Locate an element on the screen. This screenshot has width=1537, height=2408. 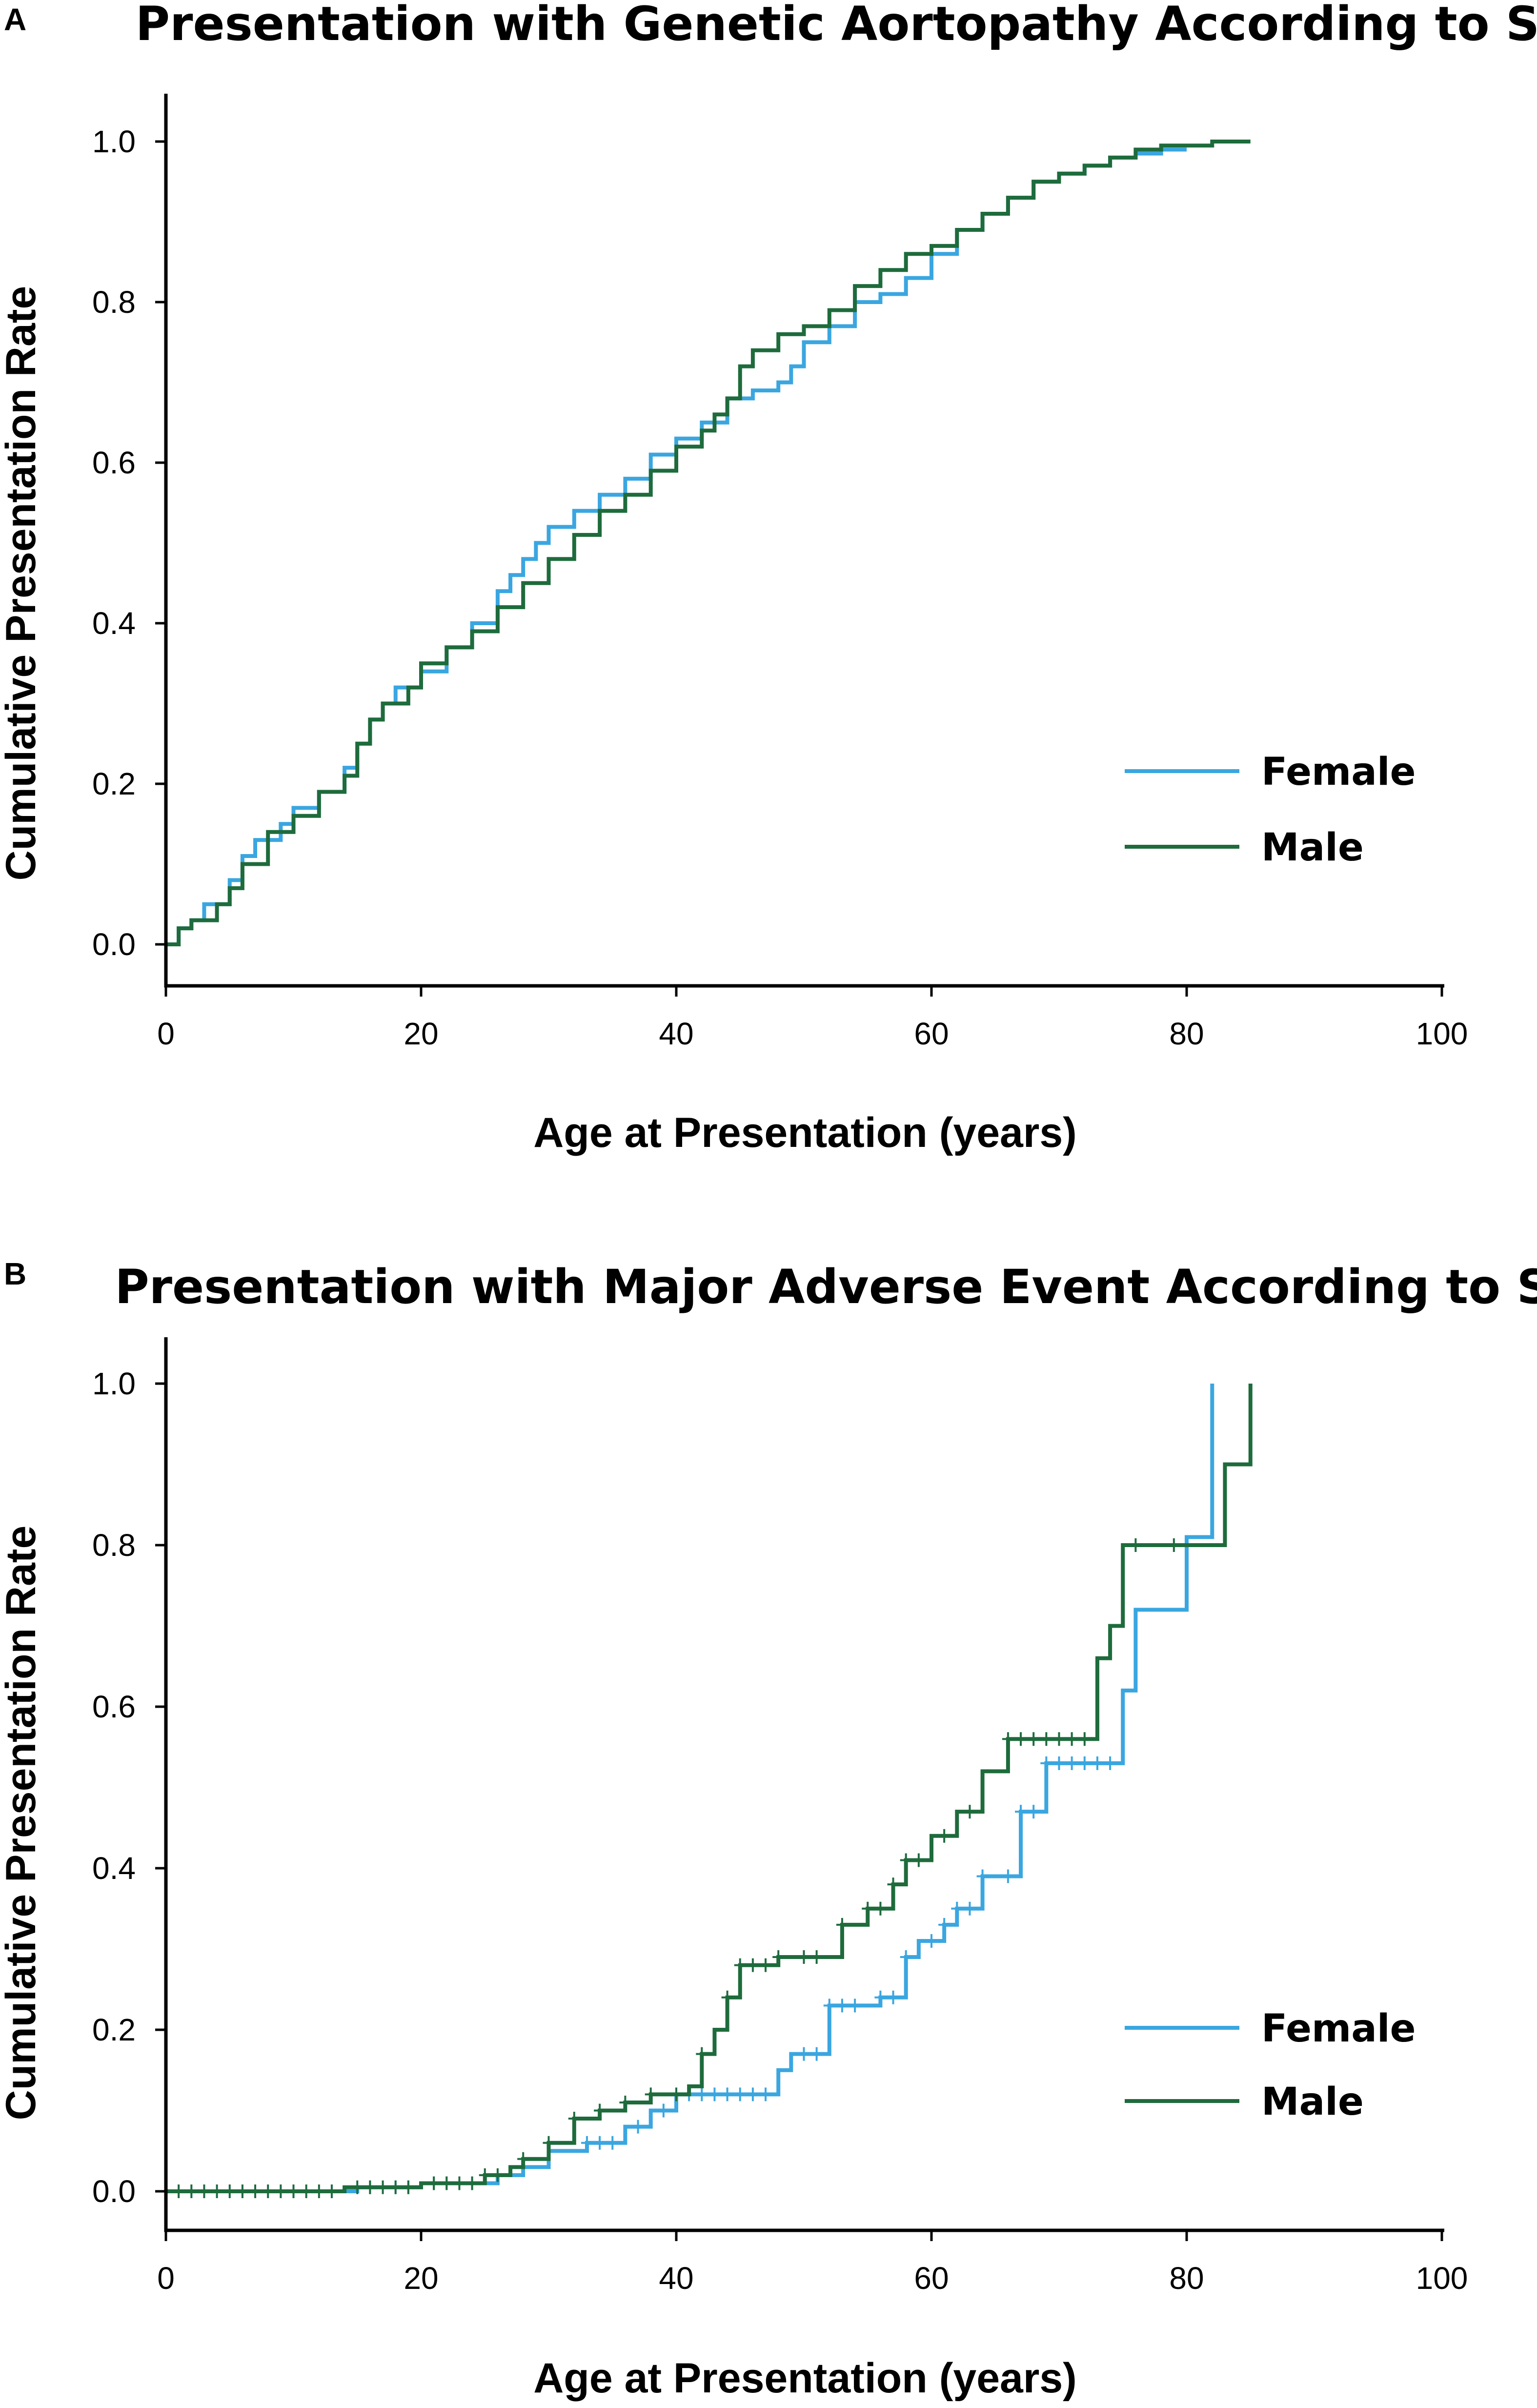
x-tick-label: 60 is located at coordinates (932, 2278).